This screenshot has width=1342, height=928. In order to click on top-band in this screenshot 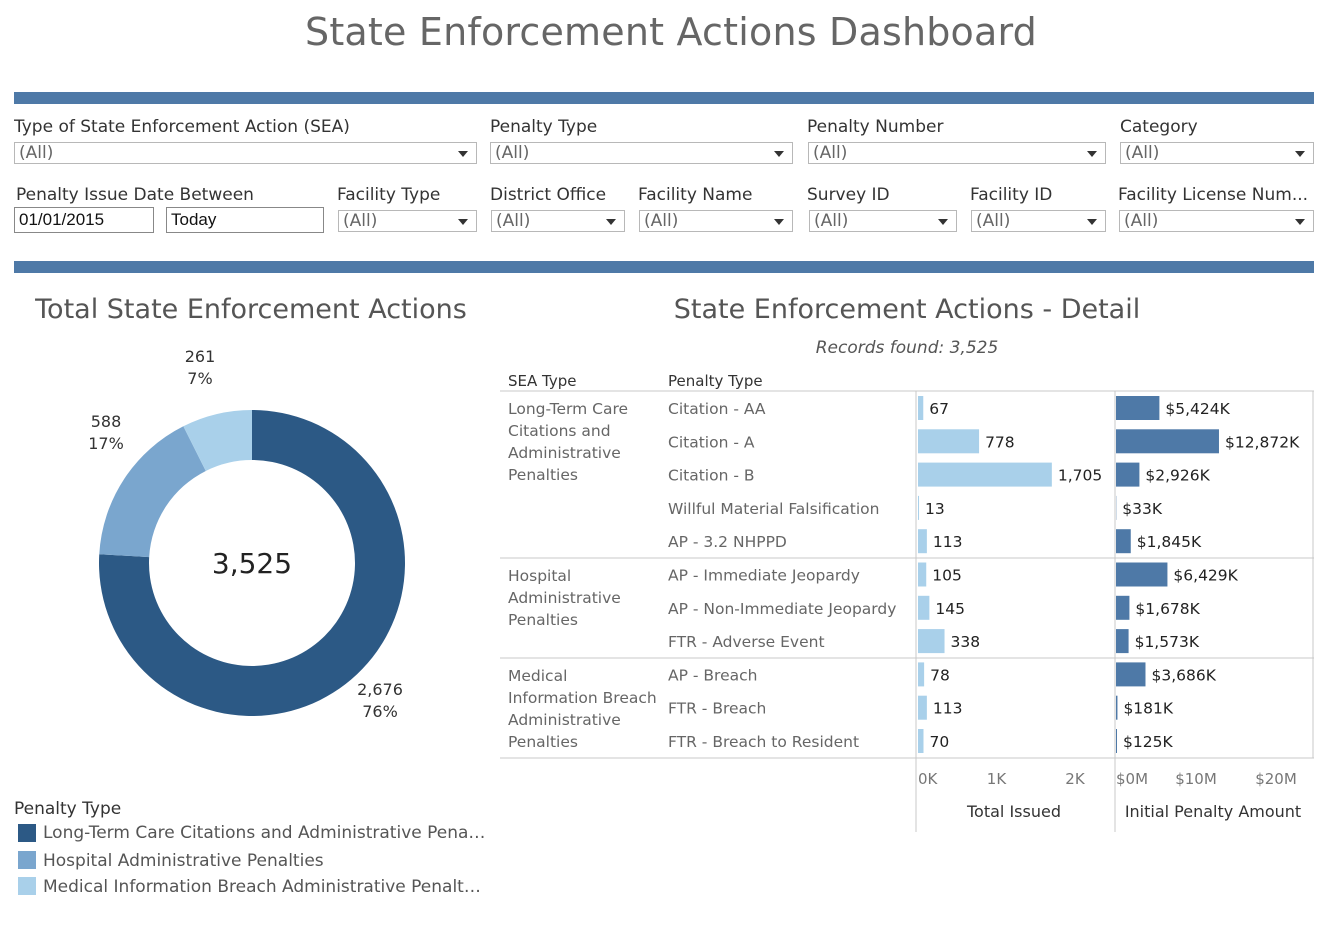, I will do `click(664, 98)`.